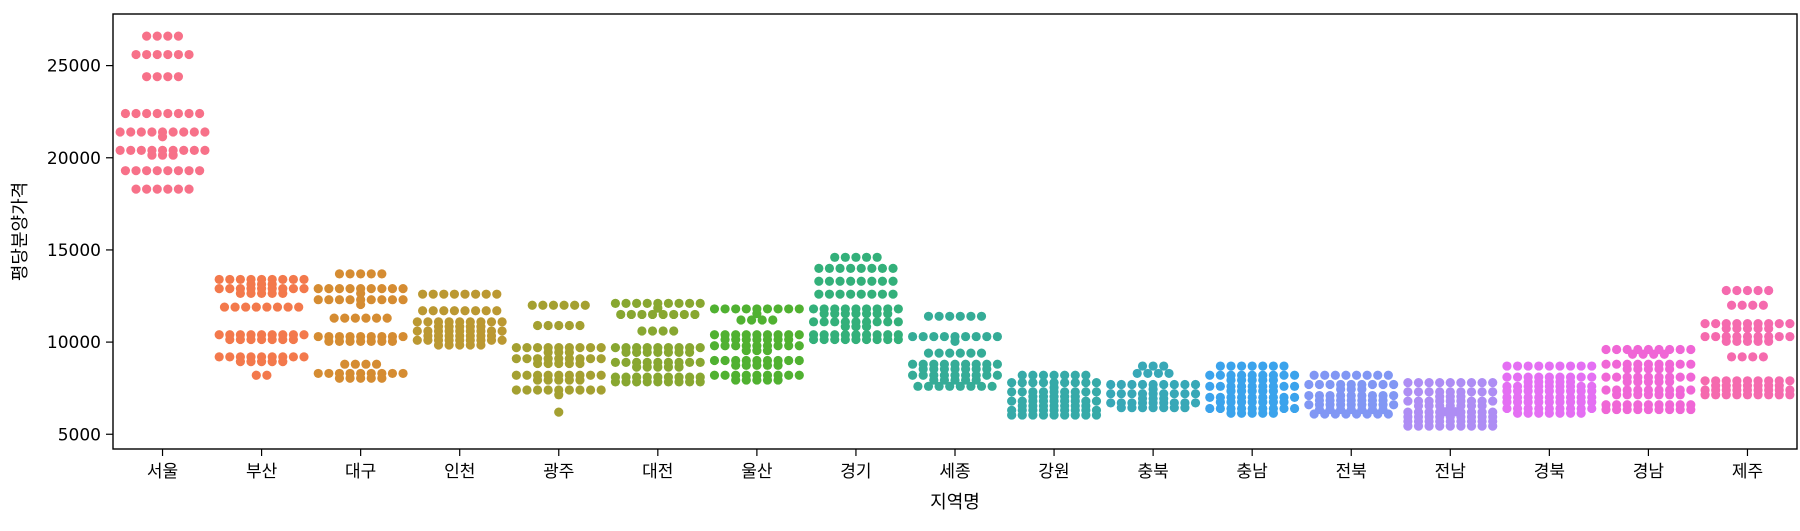  What do you see at coordinates (1152, 472) in the screenshot?
I see `x-tick-label: 충북` at bounding box center [1152, 472].